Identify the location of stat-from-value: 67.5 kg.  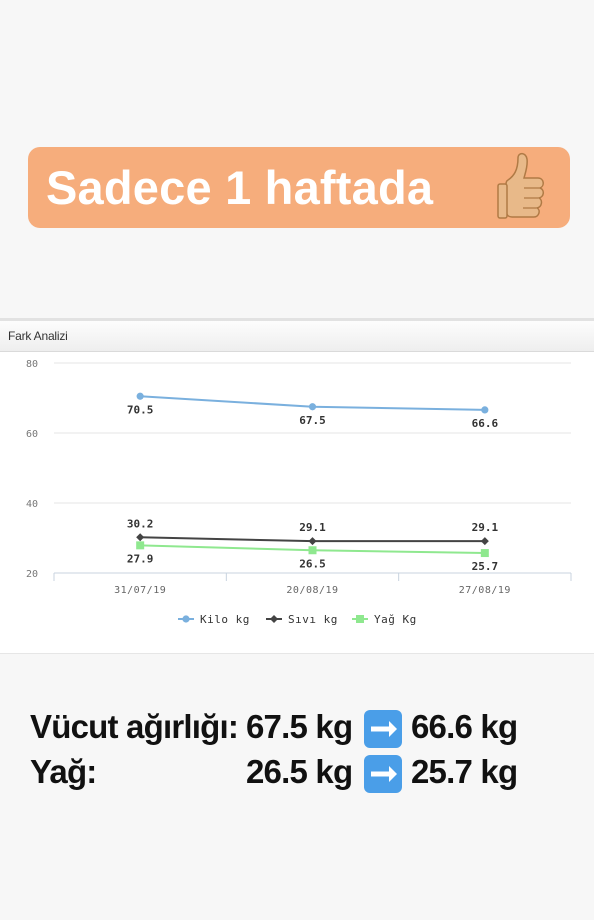
(299, 726).